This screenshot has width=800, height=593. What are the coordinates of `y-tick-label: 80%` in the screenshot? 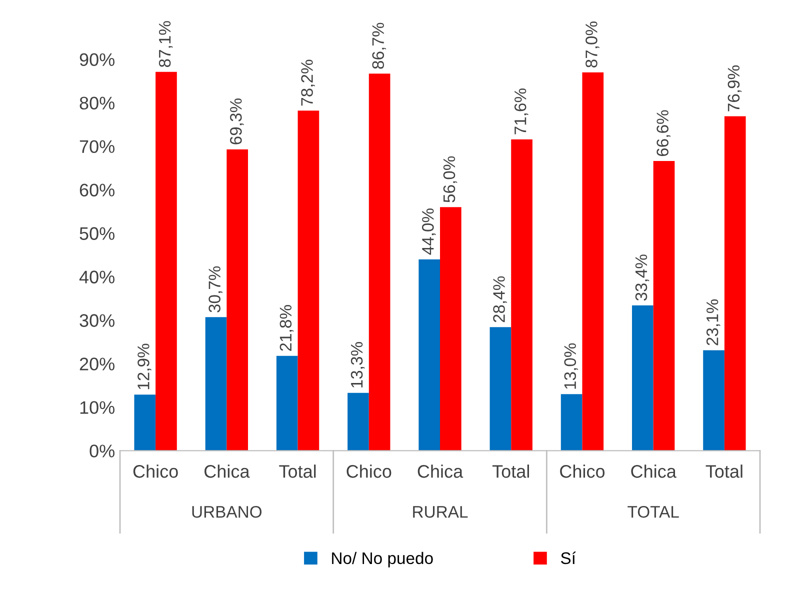 It's located at (97, 103).